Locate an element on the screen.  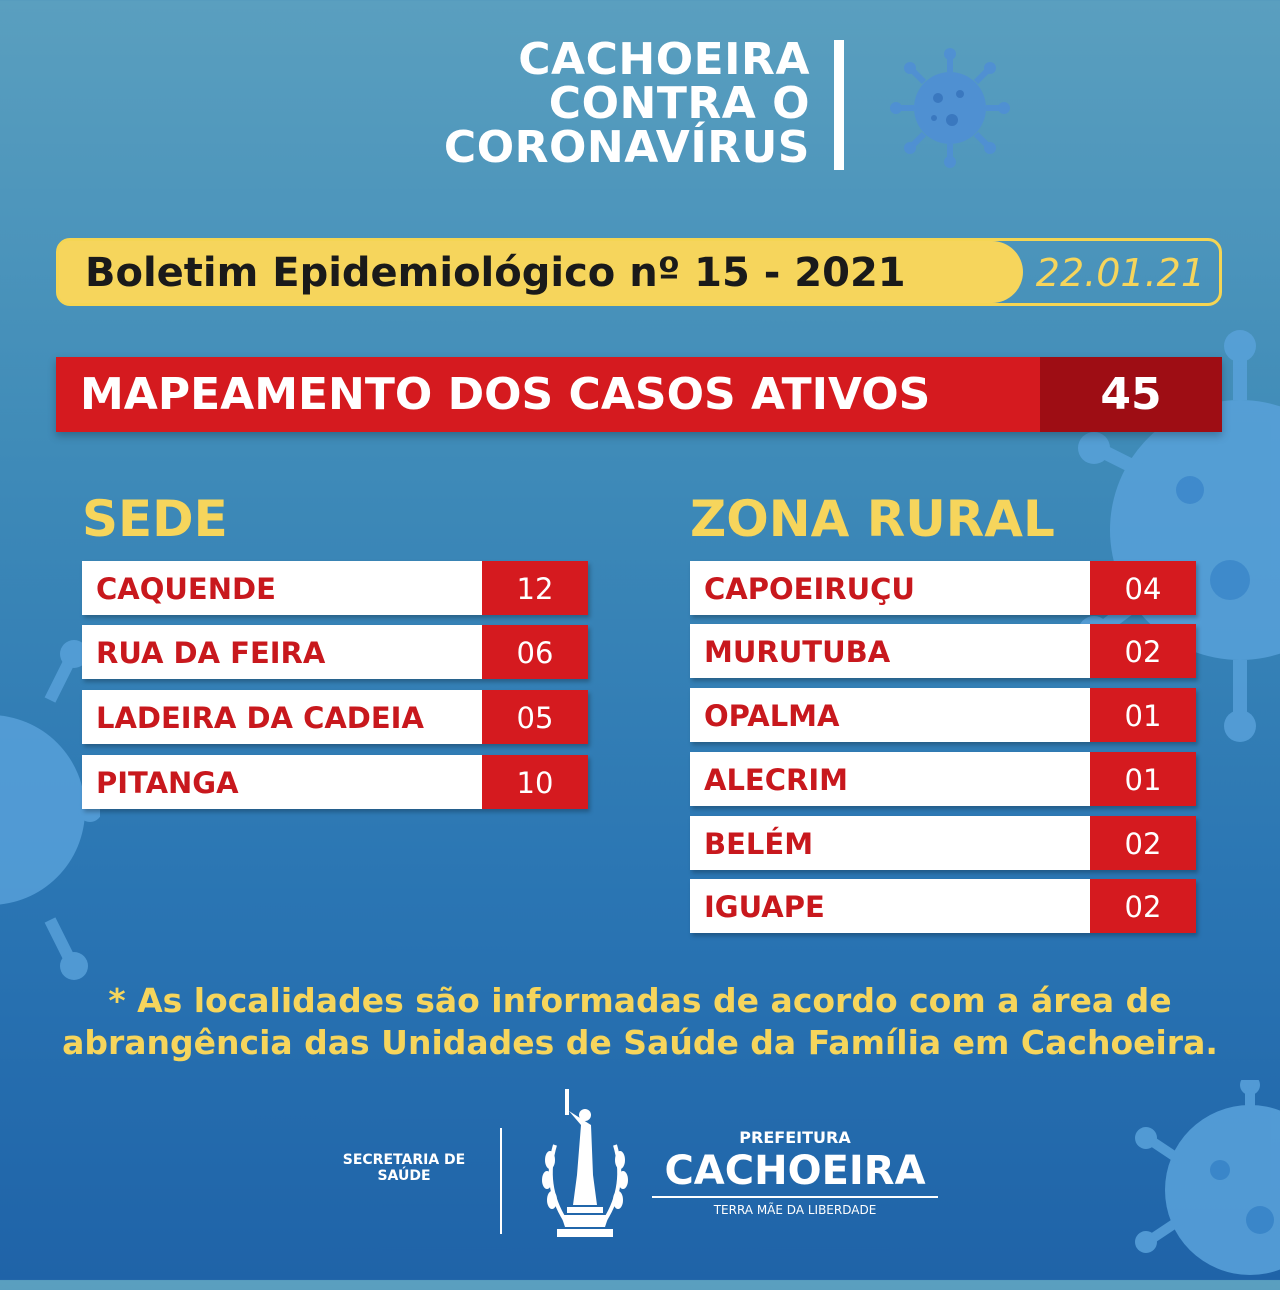
location-name: BELÉM is located at coordinates (759, 844).